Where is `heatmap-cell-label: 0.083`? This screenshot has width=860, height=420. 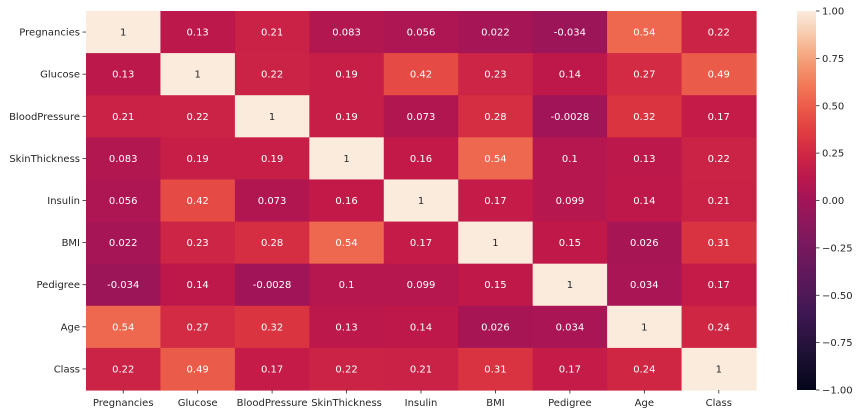 heatmap-cell-label: 0.083 is located at coordinates (123, 159).